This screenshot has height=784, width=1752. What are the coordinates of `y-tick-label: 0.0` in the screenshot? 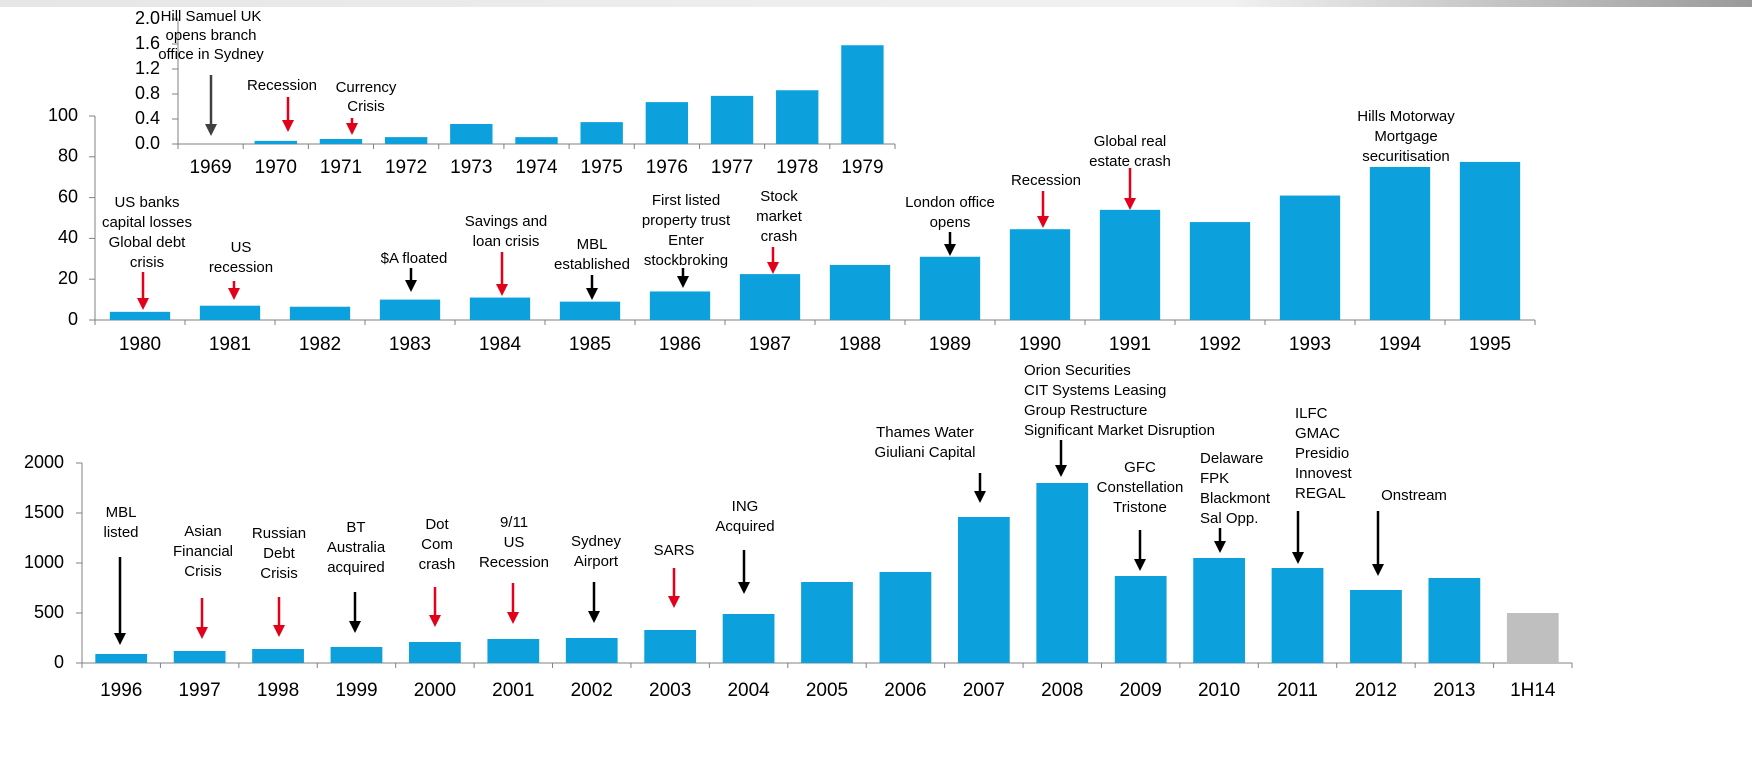 It's located at (147, 143).